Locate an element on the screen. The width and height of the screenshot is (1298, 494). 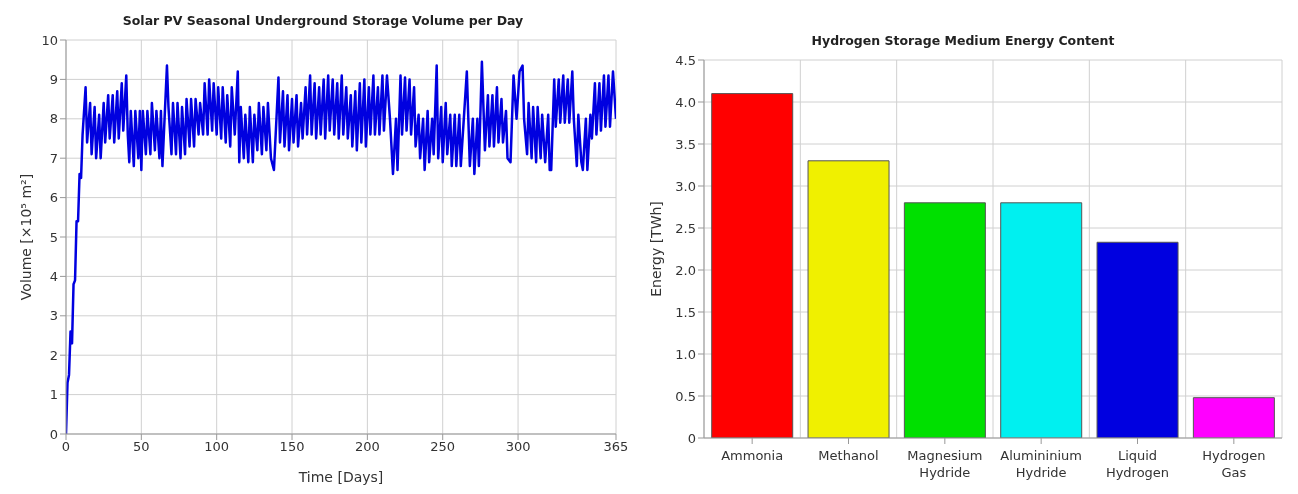
x-axis-title: Time [Days] is located at coordinates (340, 477).